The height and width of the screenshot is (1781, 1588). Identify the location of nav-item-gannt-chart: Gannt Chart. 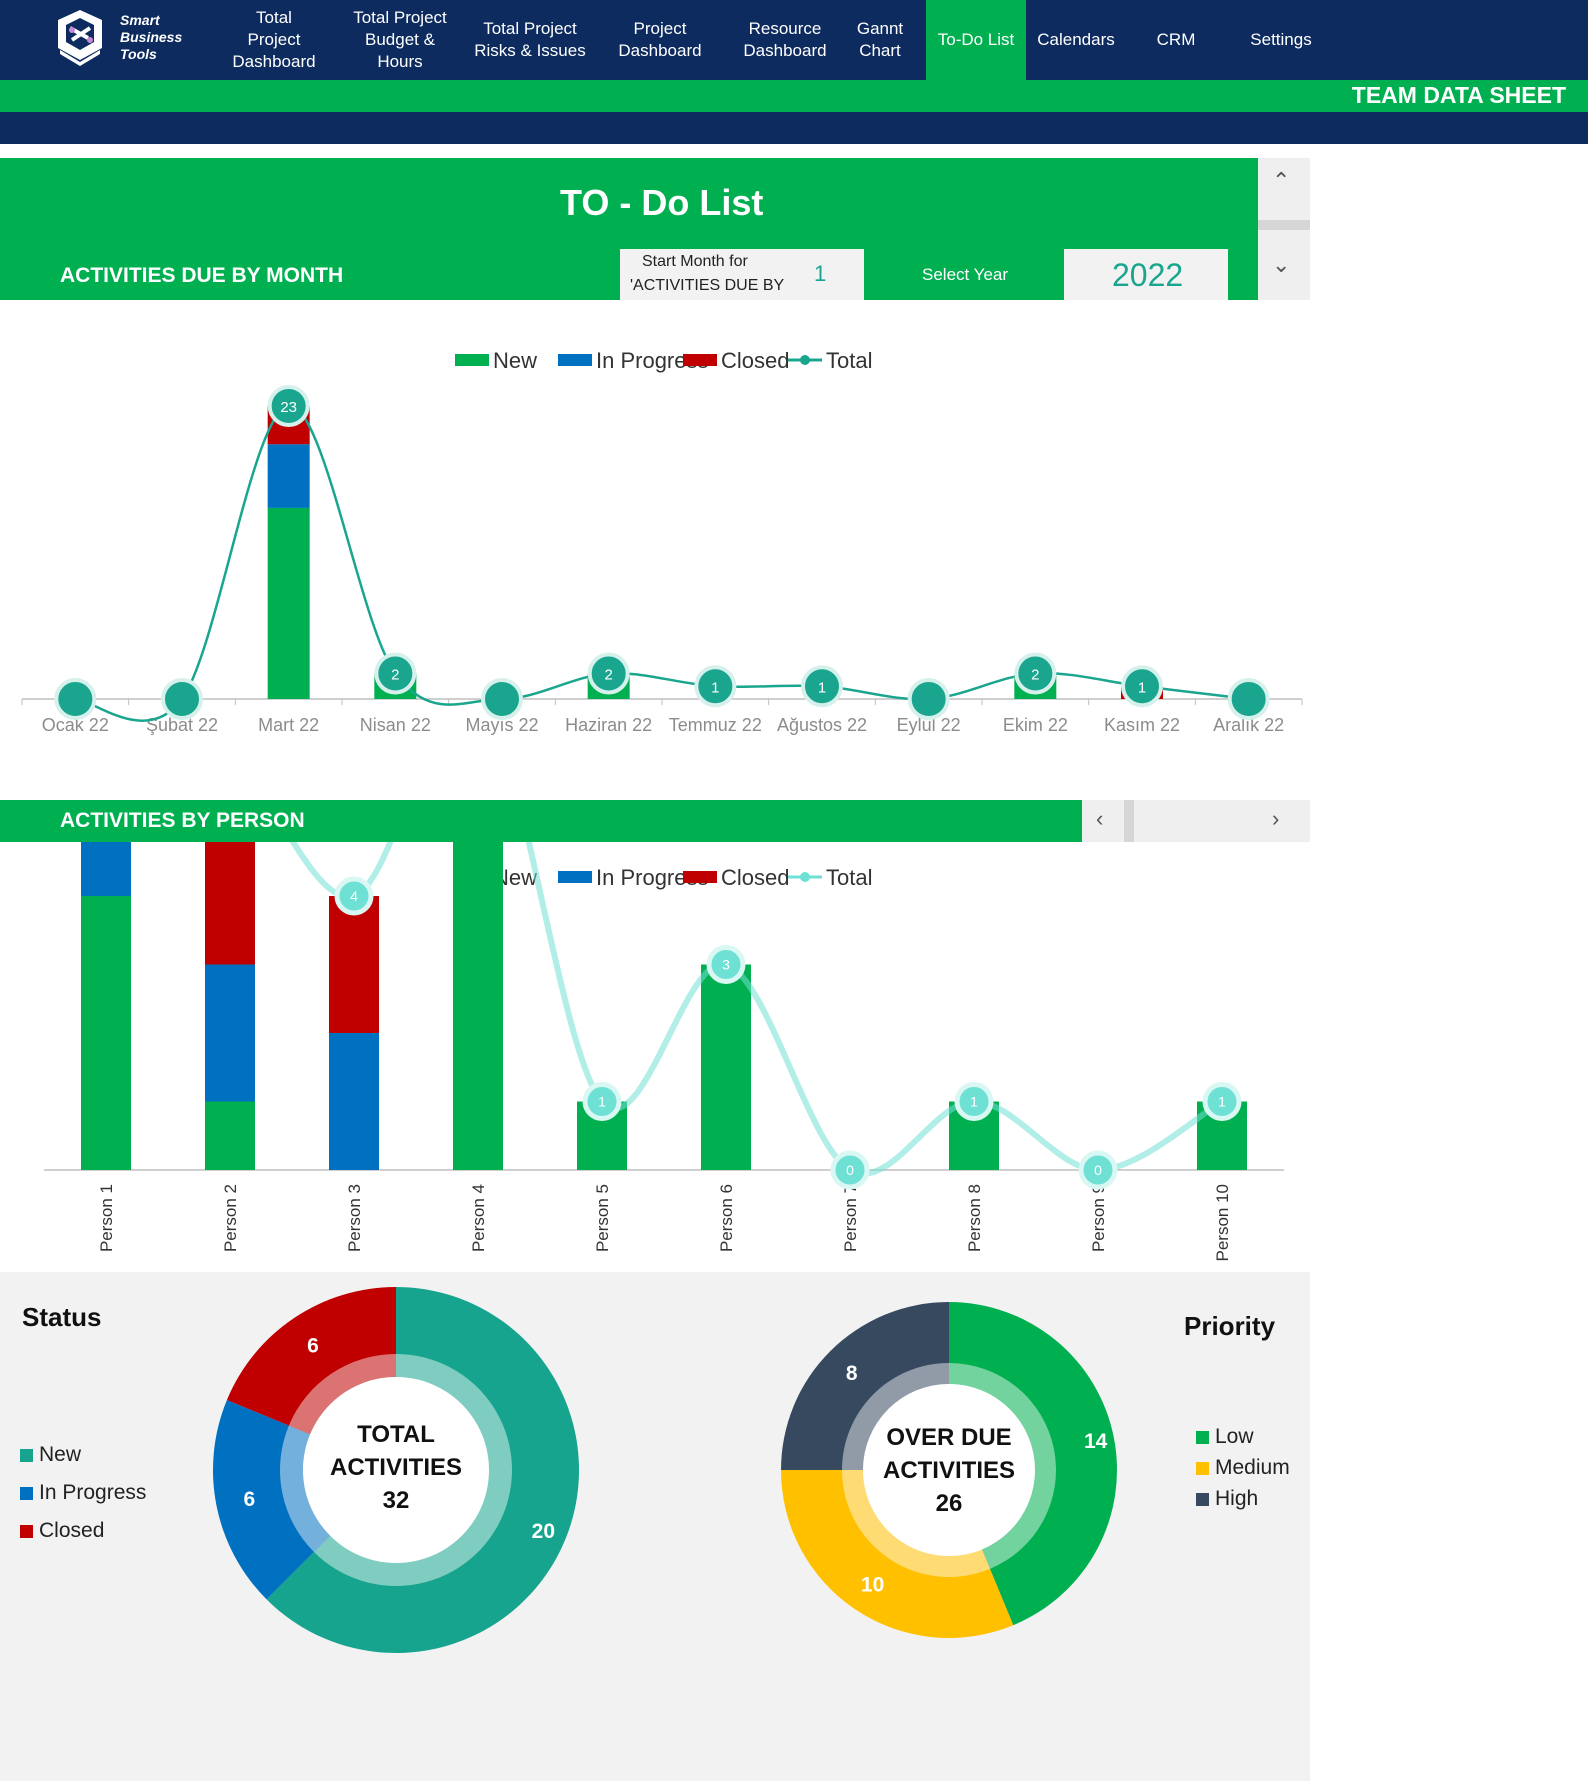
(880, 40).